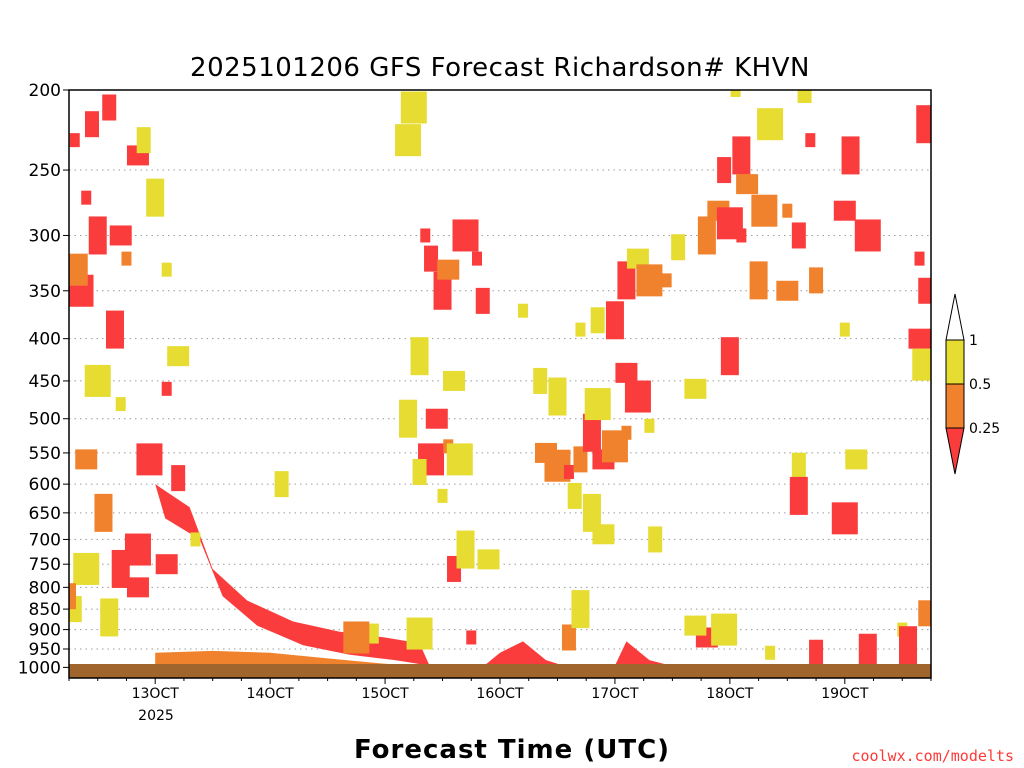  What do you see at coordinates (45, 485) in the screenshot?
I see `y-tick-label: 600` at bounding box center [45, 485].